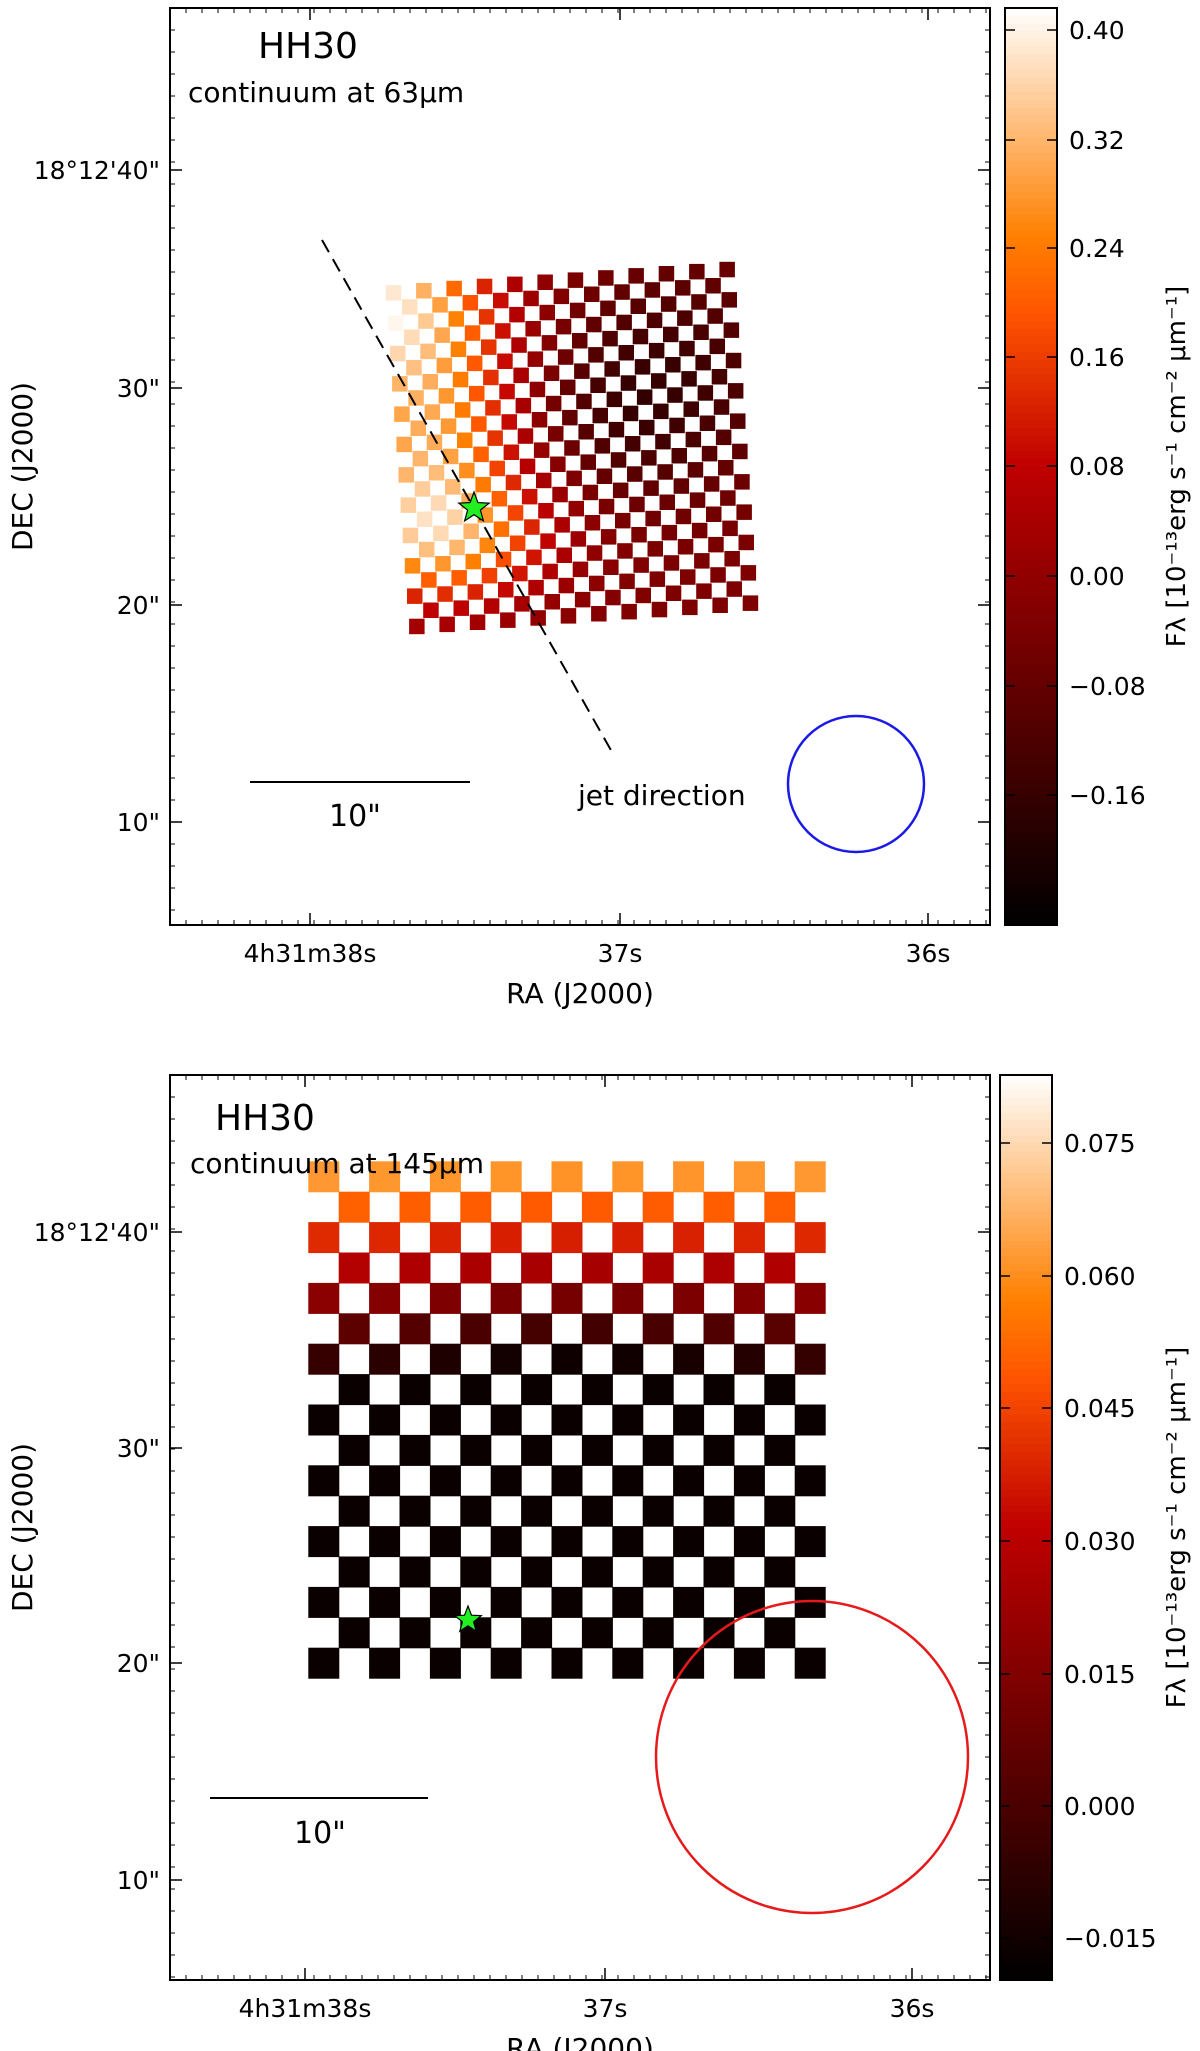 The height and width of the screenshot is (2051, 1200). I want to click on x-tick-label: 4h31m38s, so click(310, 953).